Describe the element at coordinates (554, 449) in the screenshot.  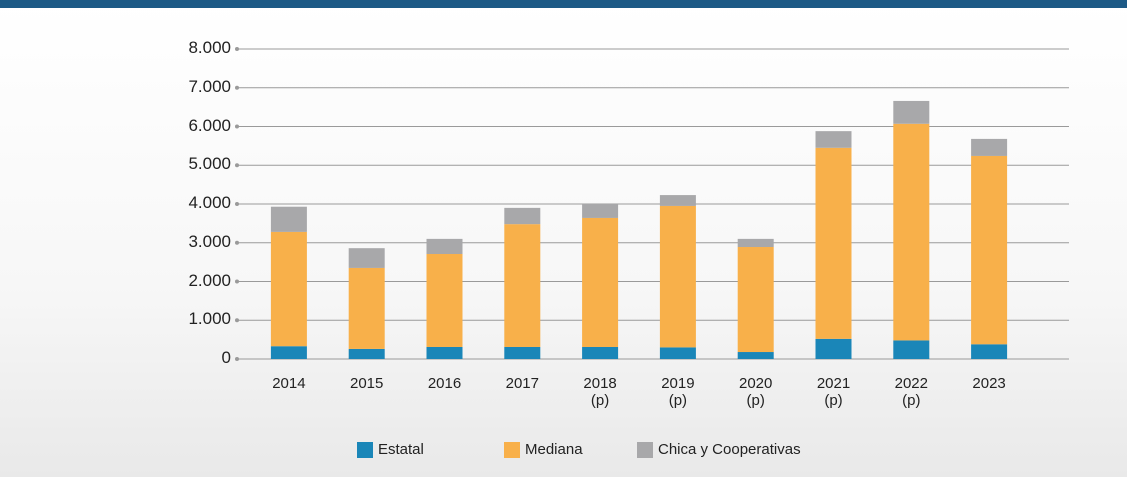
I see `legend-label: Mediana` at that location.